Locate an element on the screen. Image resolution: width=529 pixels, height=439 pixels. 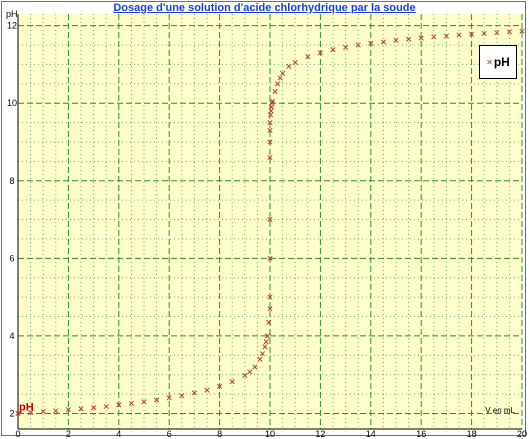
y-tick-label: 2 is located at coordinates (11, 413).